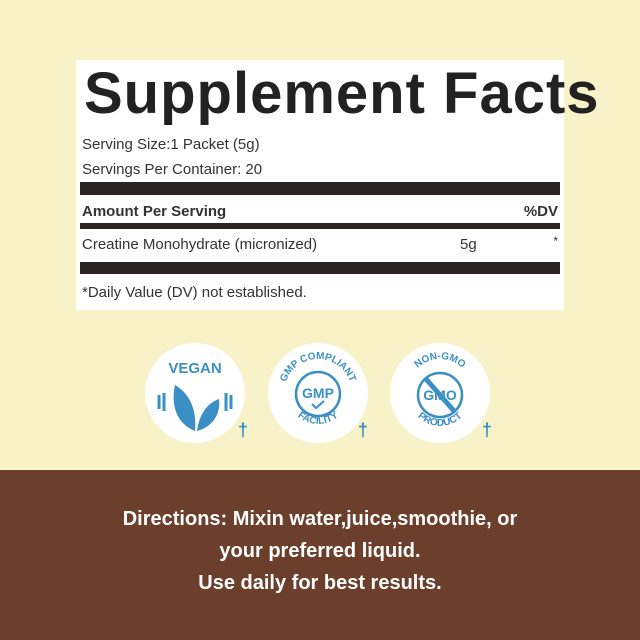  What do you see at coordinates (200, 244) in the screenshot?
I see `ingredient-name: Creatine Monohydrate (micronized)` at bounding box center [200, 244].